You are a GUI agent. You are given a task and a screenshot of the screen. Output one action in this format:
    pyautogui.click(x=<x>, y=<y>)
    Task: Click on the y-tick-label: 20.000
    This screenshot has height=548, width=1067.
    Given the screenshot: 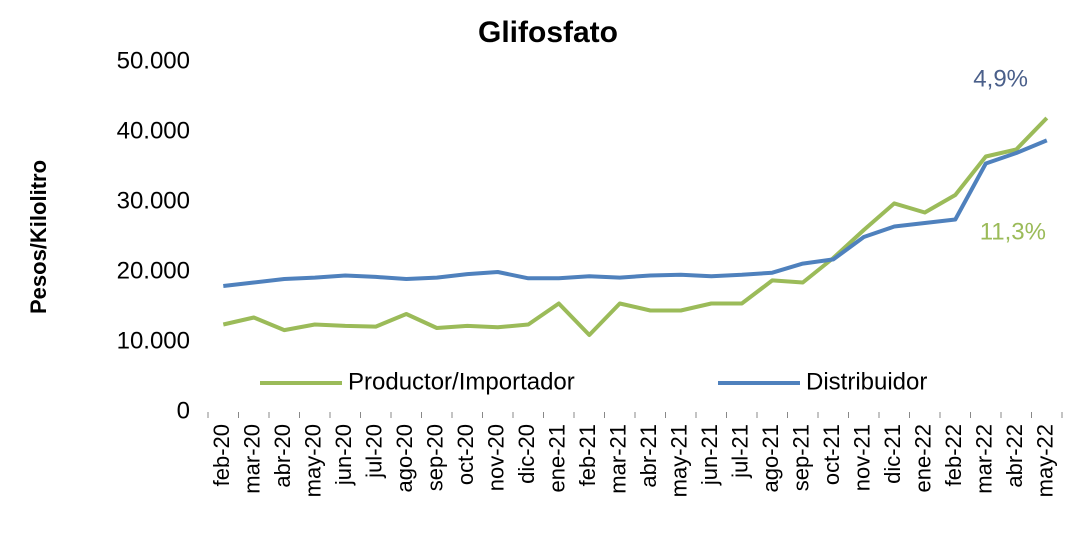 What is the action you would take?
    pyautogui.click(x=153, y=270)
    